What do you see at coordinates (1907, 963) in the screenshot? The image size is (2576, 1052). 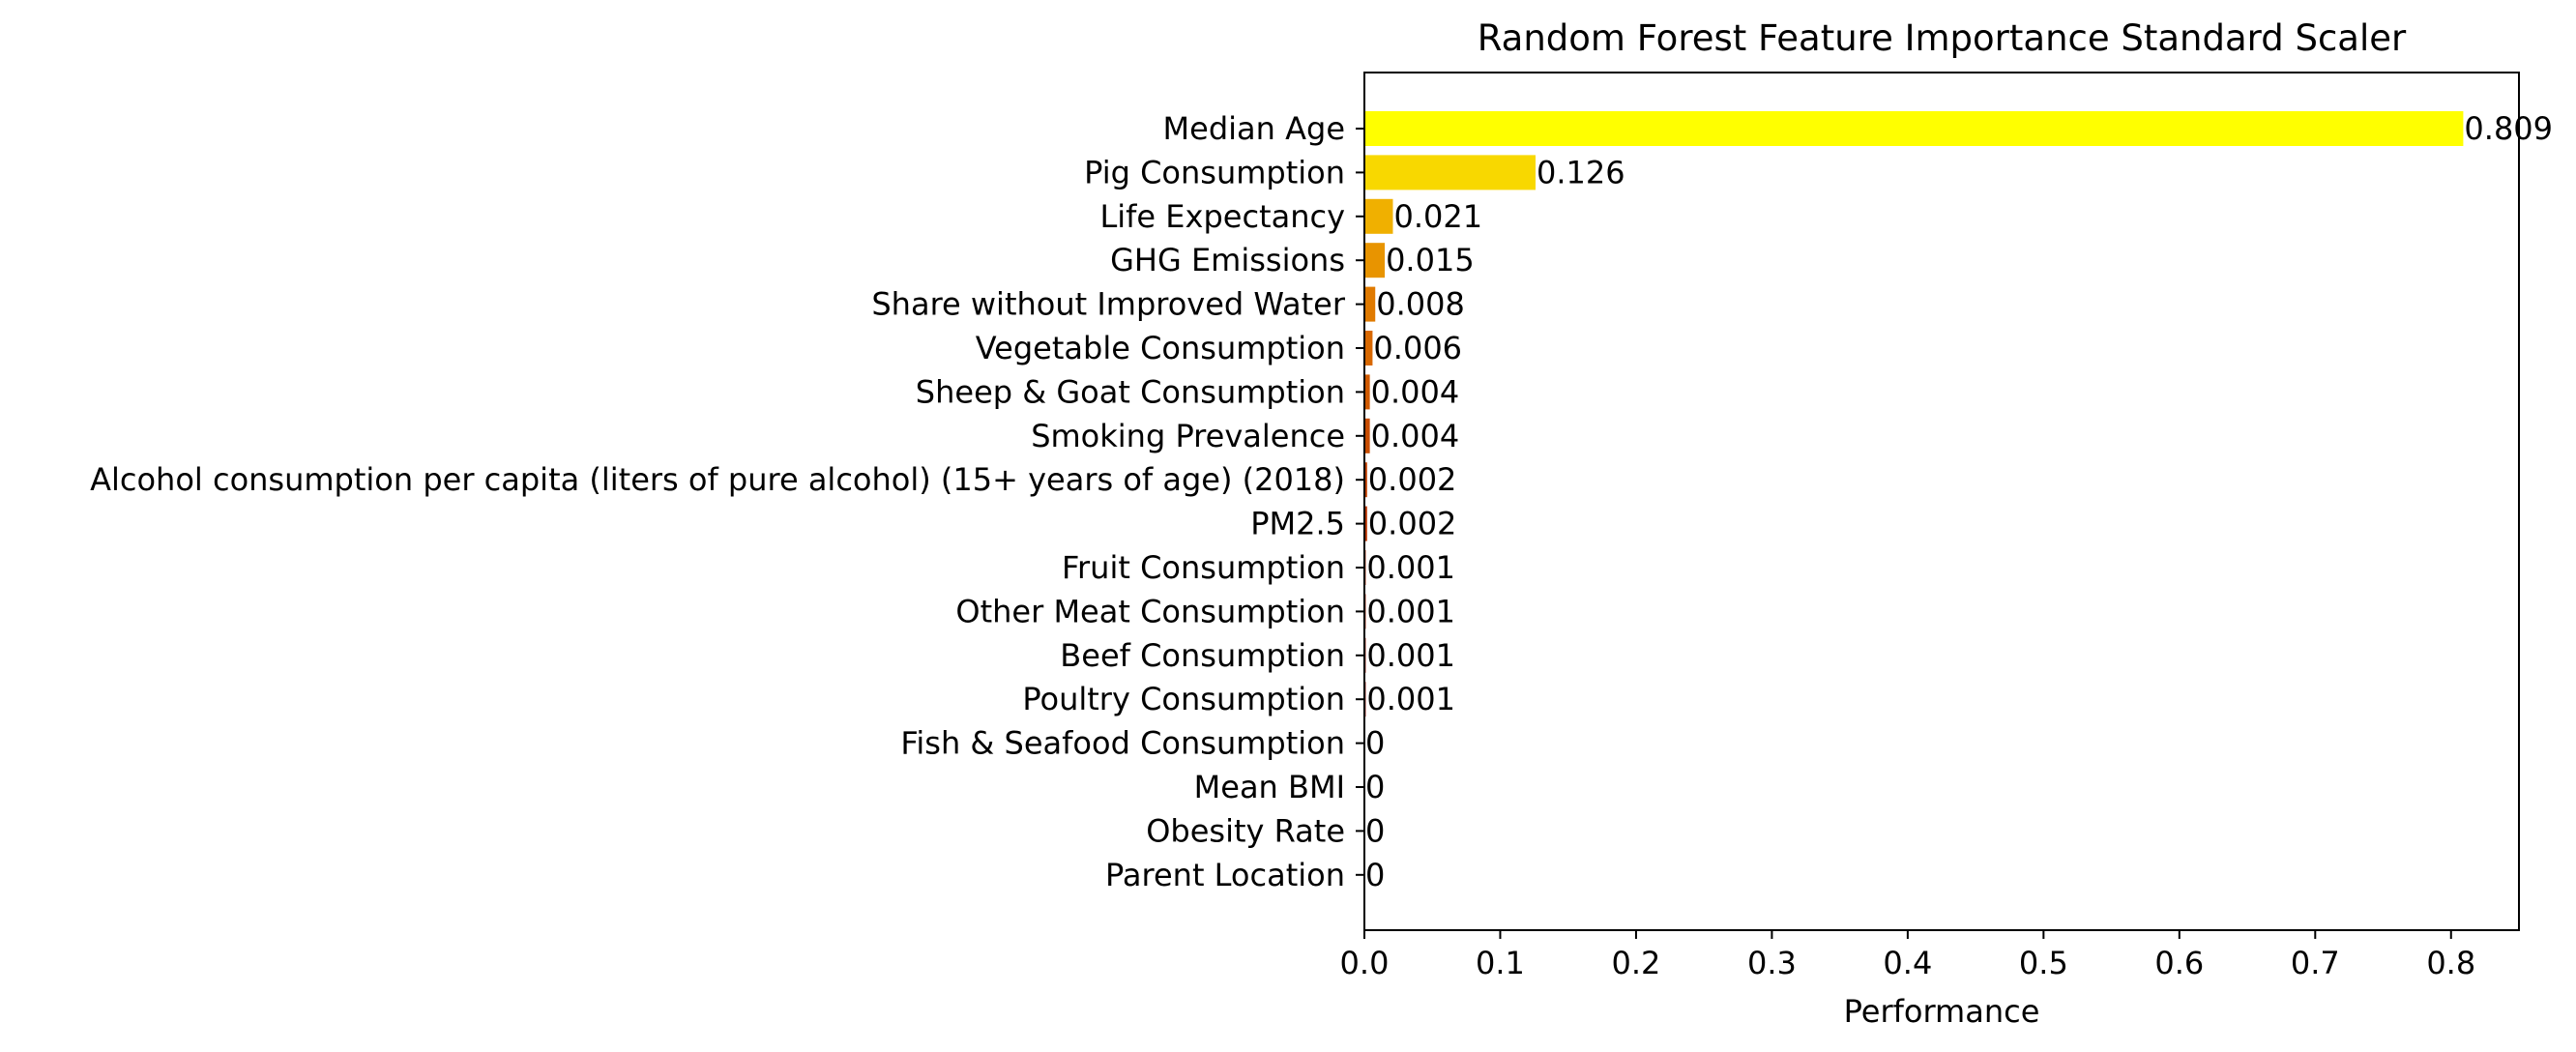 I see `x-tick-label: 0.4` at bounding box center [1907, 963].